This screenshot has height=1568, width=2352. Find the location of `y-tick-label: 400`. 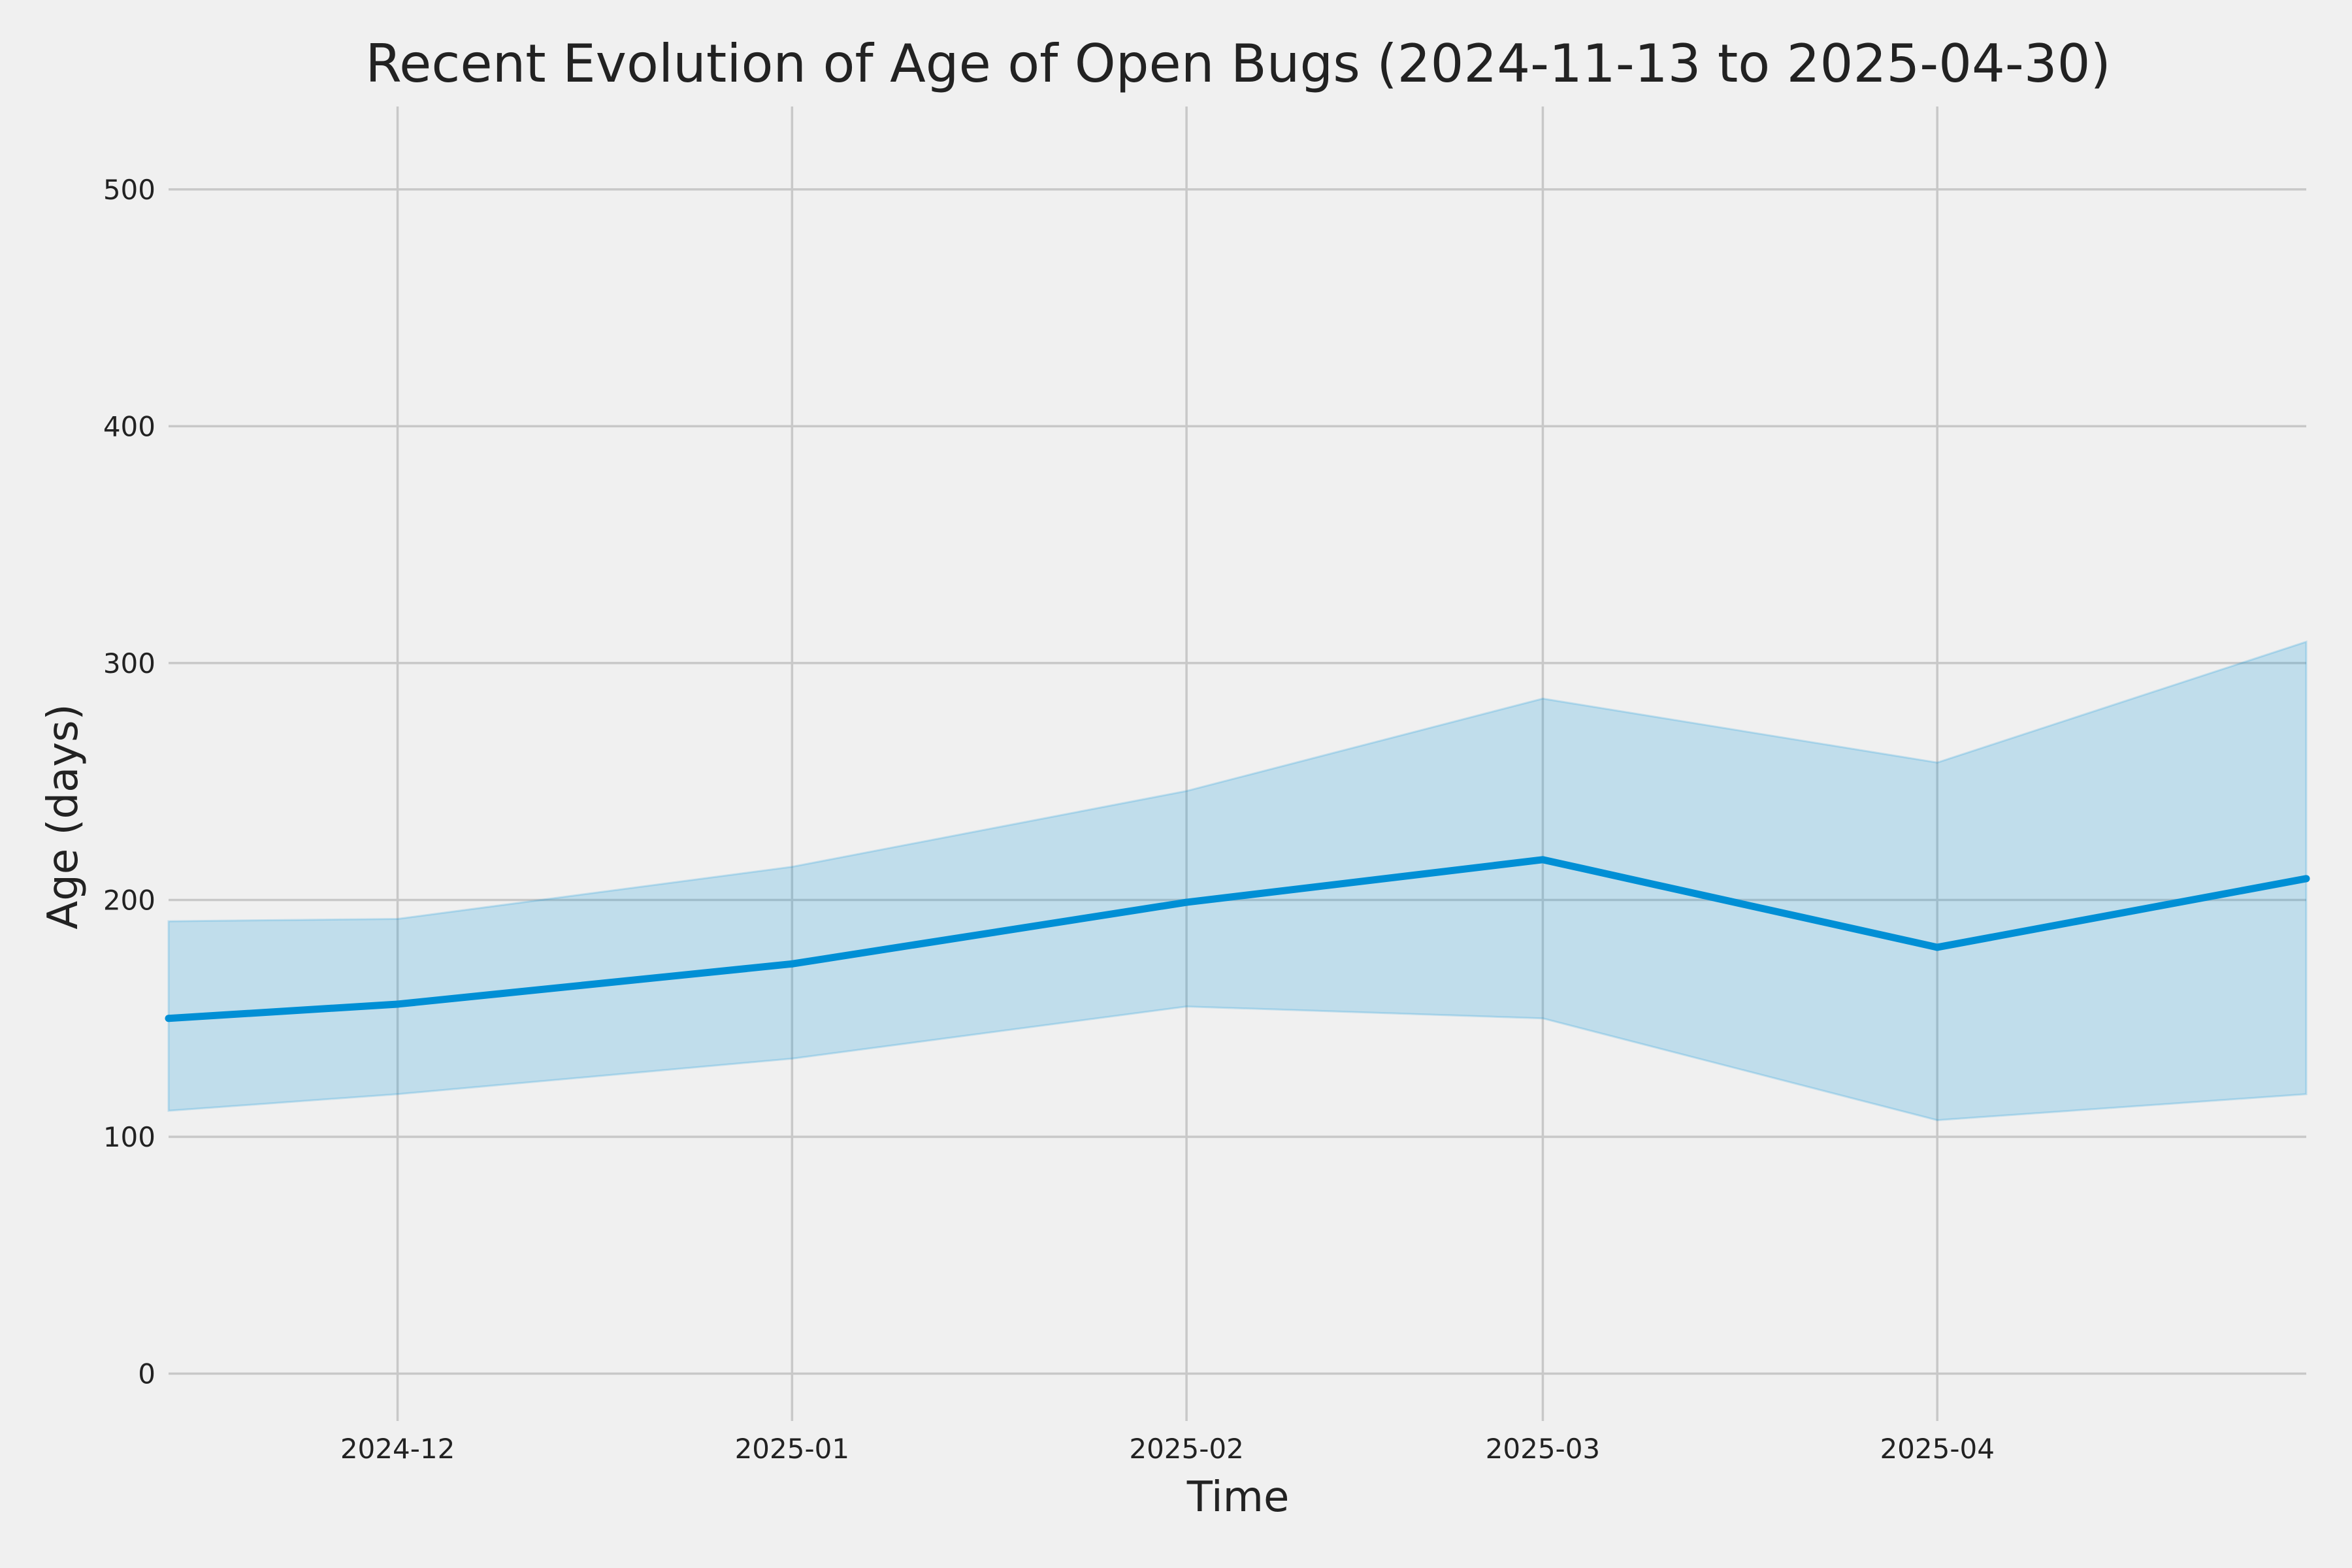

y-tick-label: 400 is located at coordinates (129, 426).